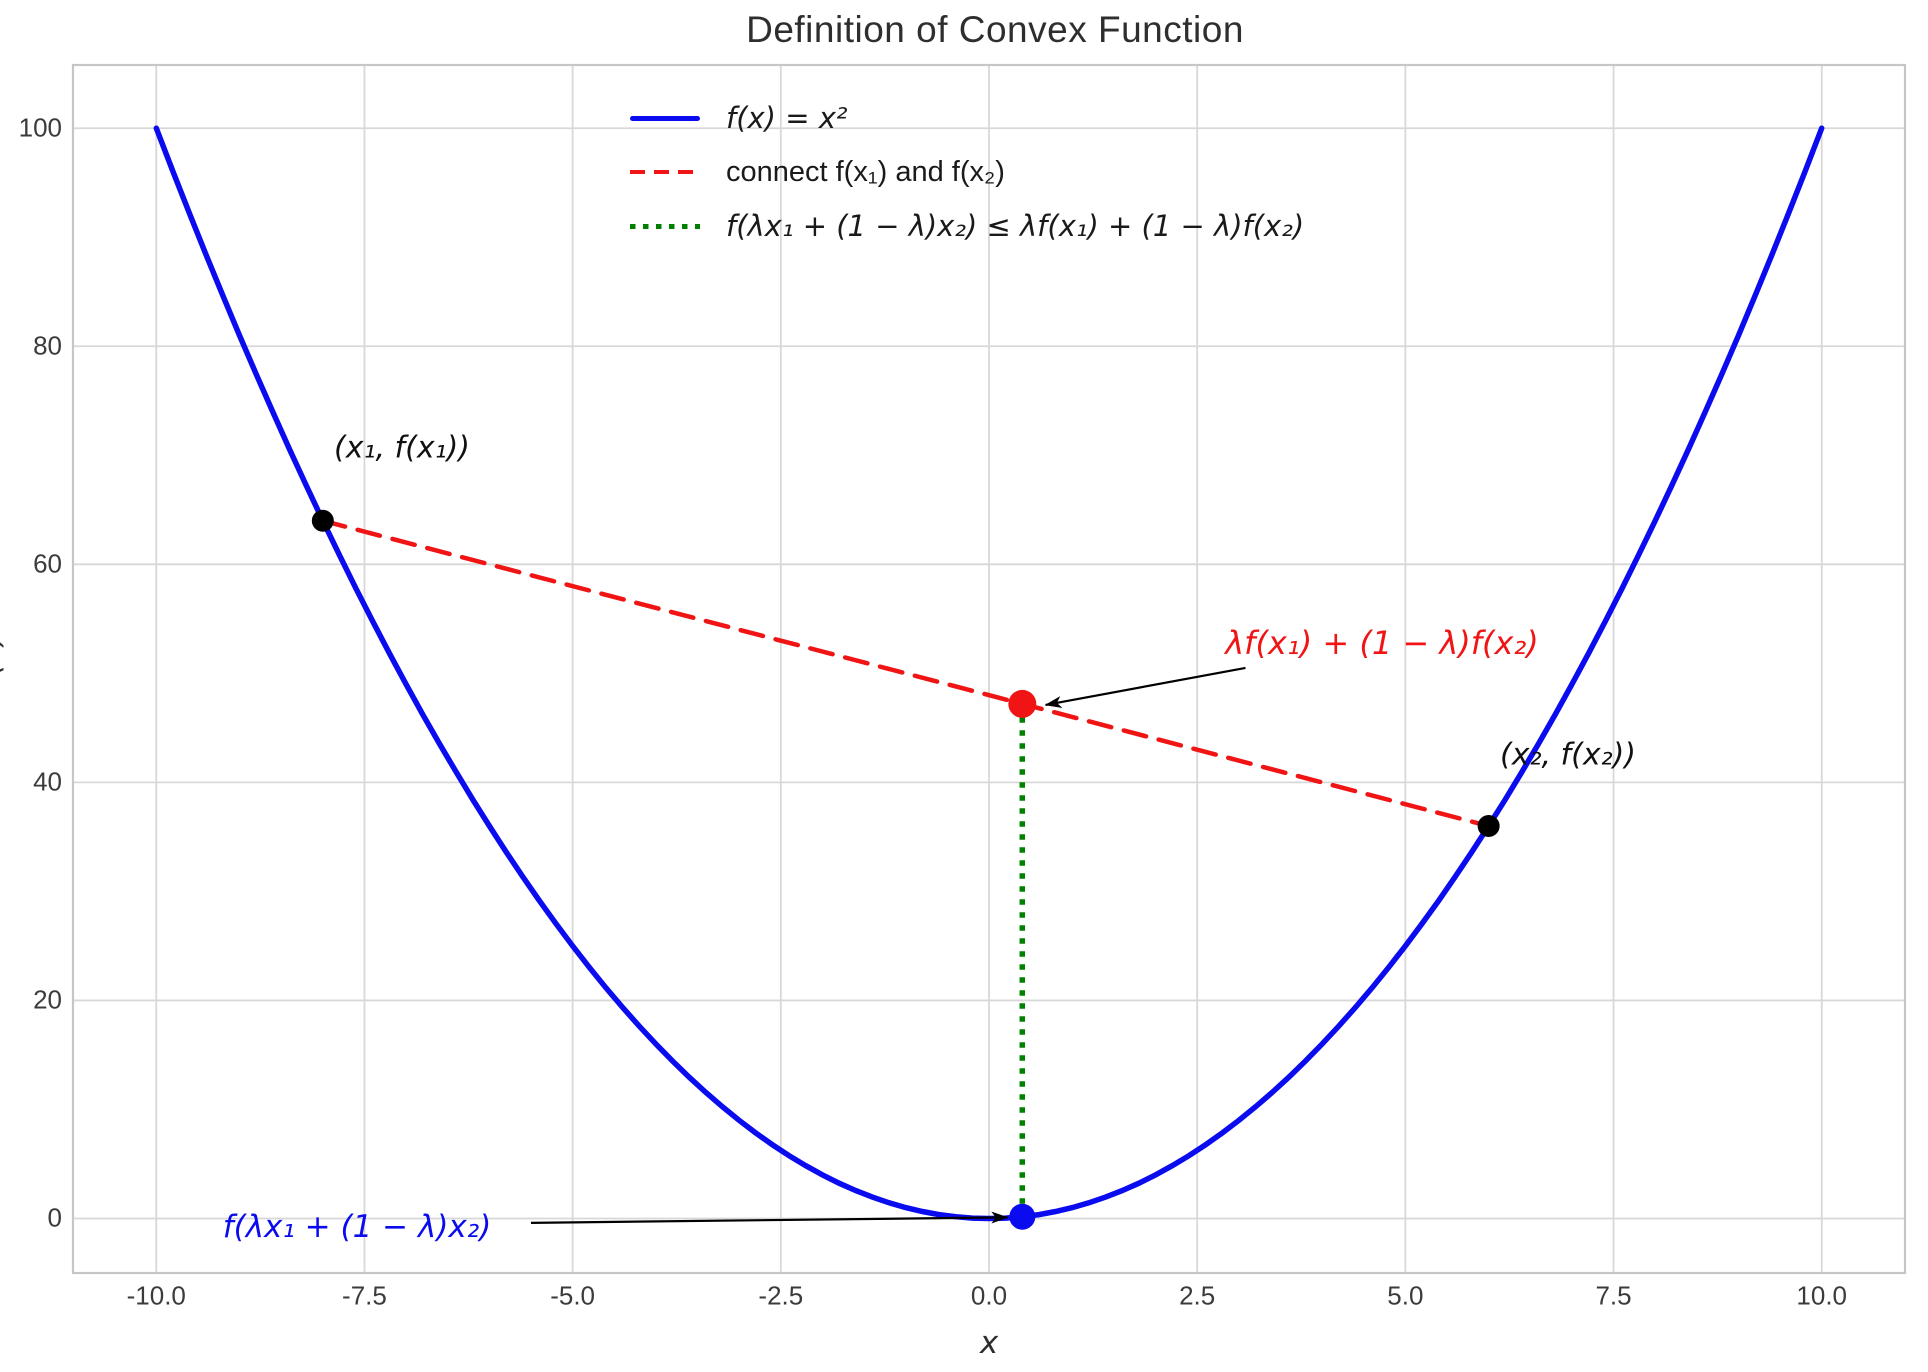 The image size is (1928, 1372). Describe the element at coordinates (402, 448) in the screenshot. I see `point1-label: (x₁, f(x₁))` at that location.